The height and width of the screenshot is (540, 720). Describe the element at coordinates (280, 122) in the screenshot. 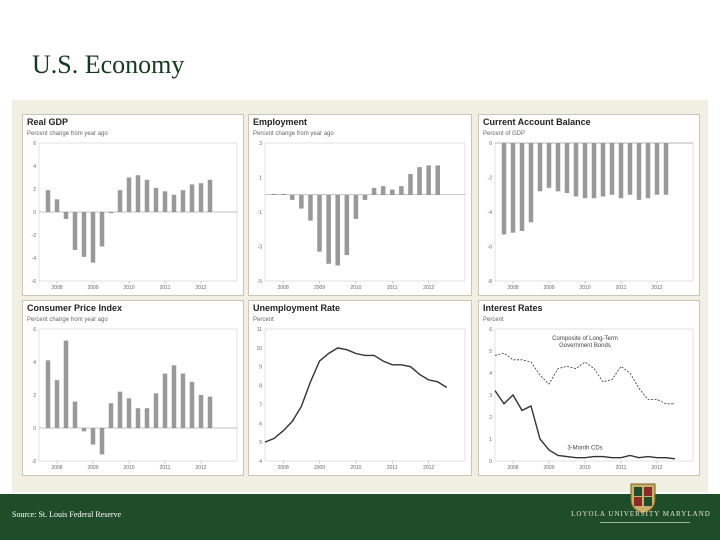

I see `chart-title: Employment` at that location.